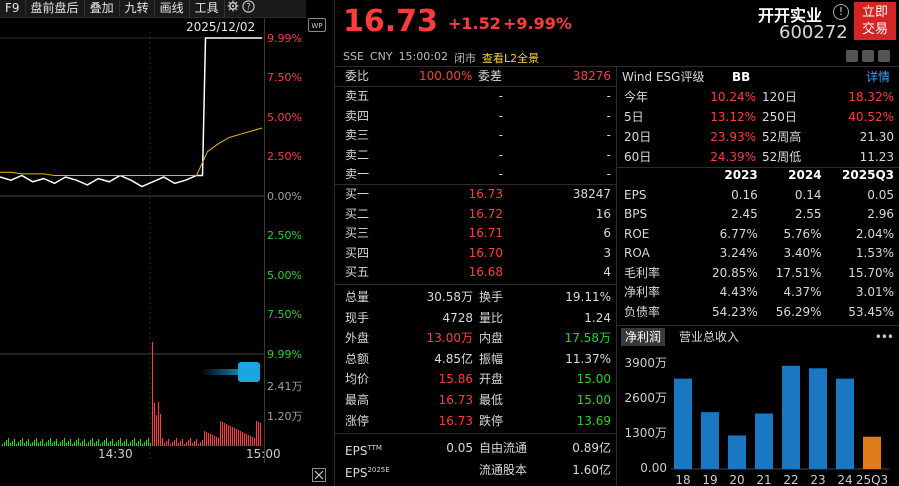 Image resolution: width=899 pixels, height=486 pixels. Describe the element at coordinates (479, 175) in the screenshot. I see `ask-row: 卖一 - -` at that location.